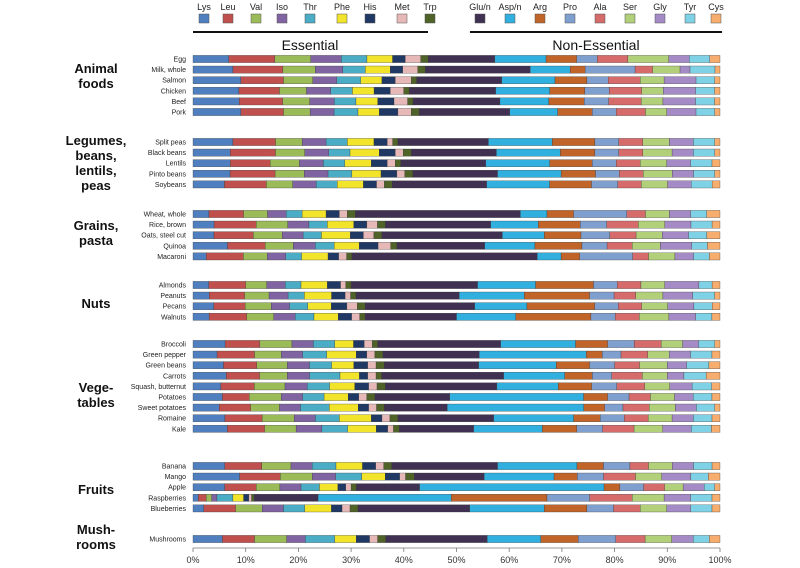  What do you see at coordinates (695, 376) in the screenshot?
I see `bar-segment-carrots-tyr` at bounding box center [695, 376].